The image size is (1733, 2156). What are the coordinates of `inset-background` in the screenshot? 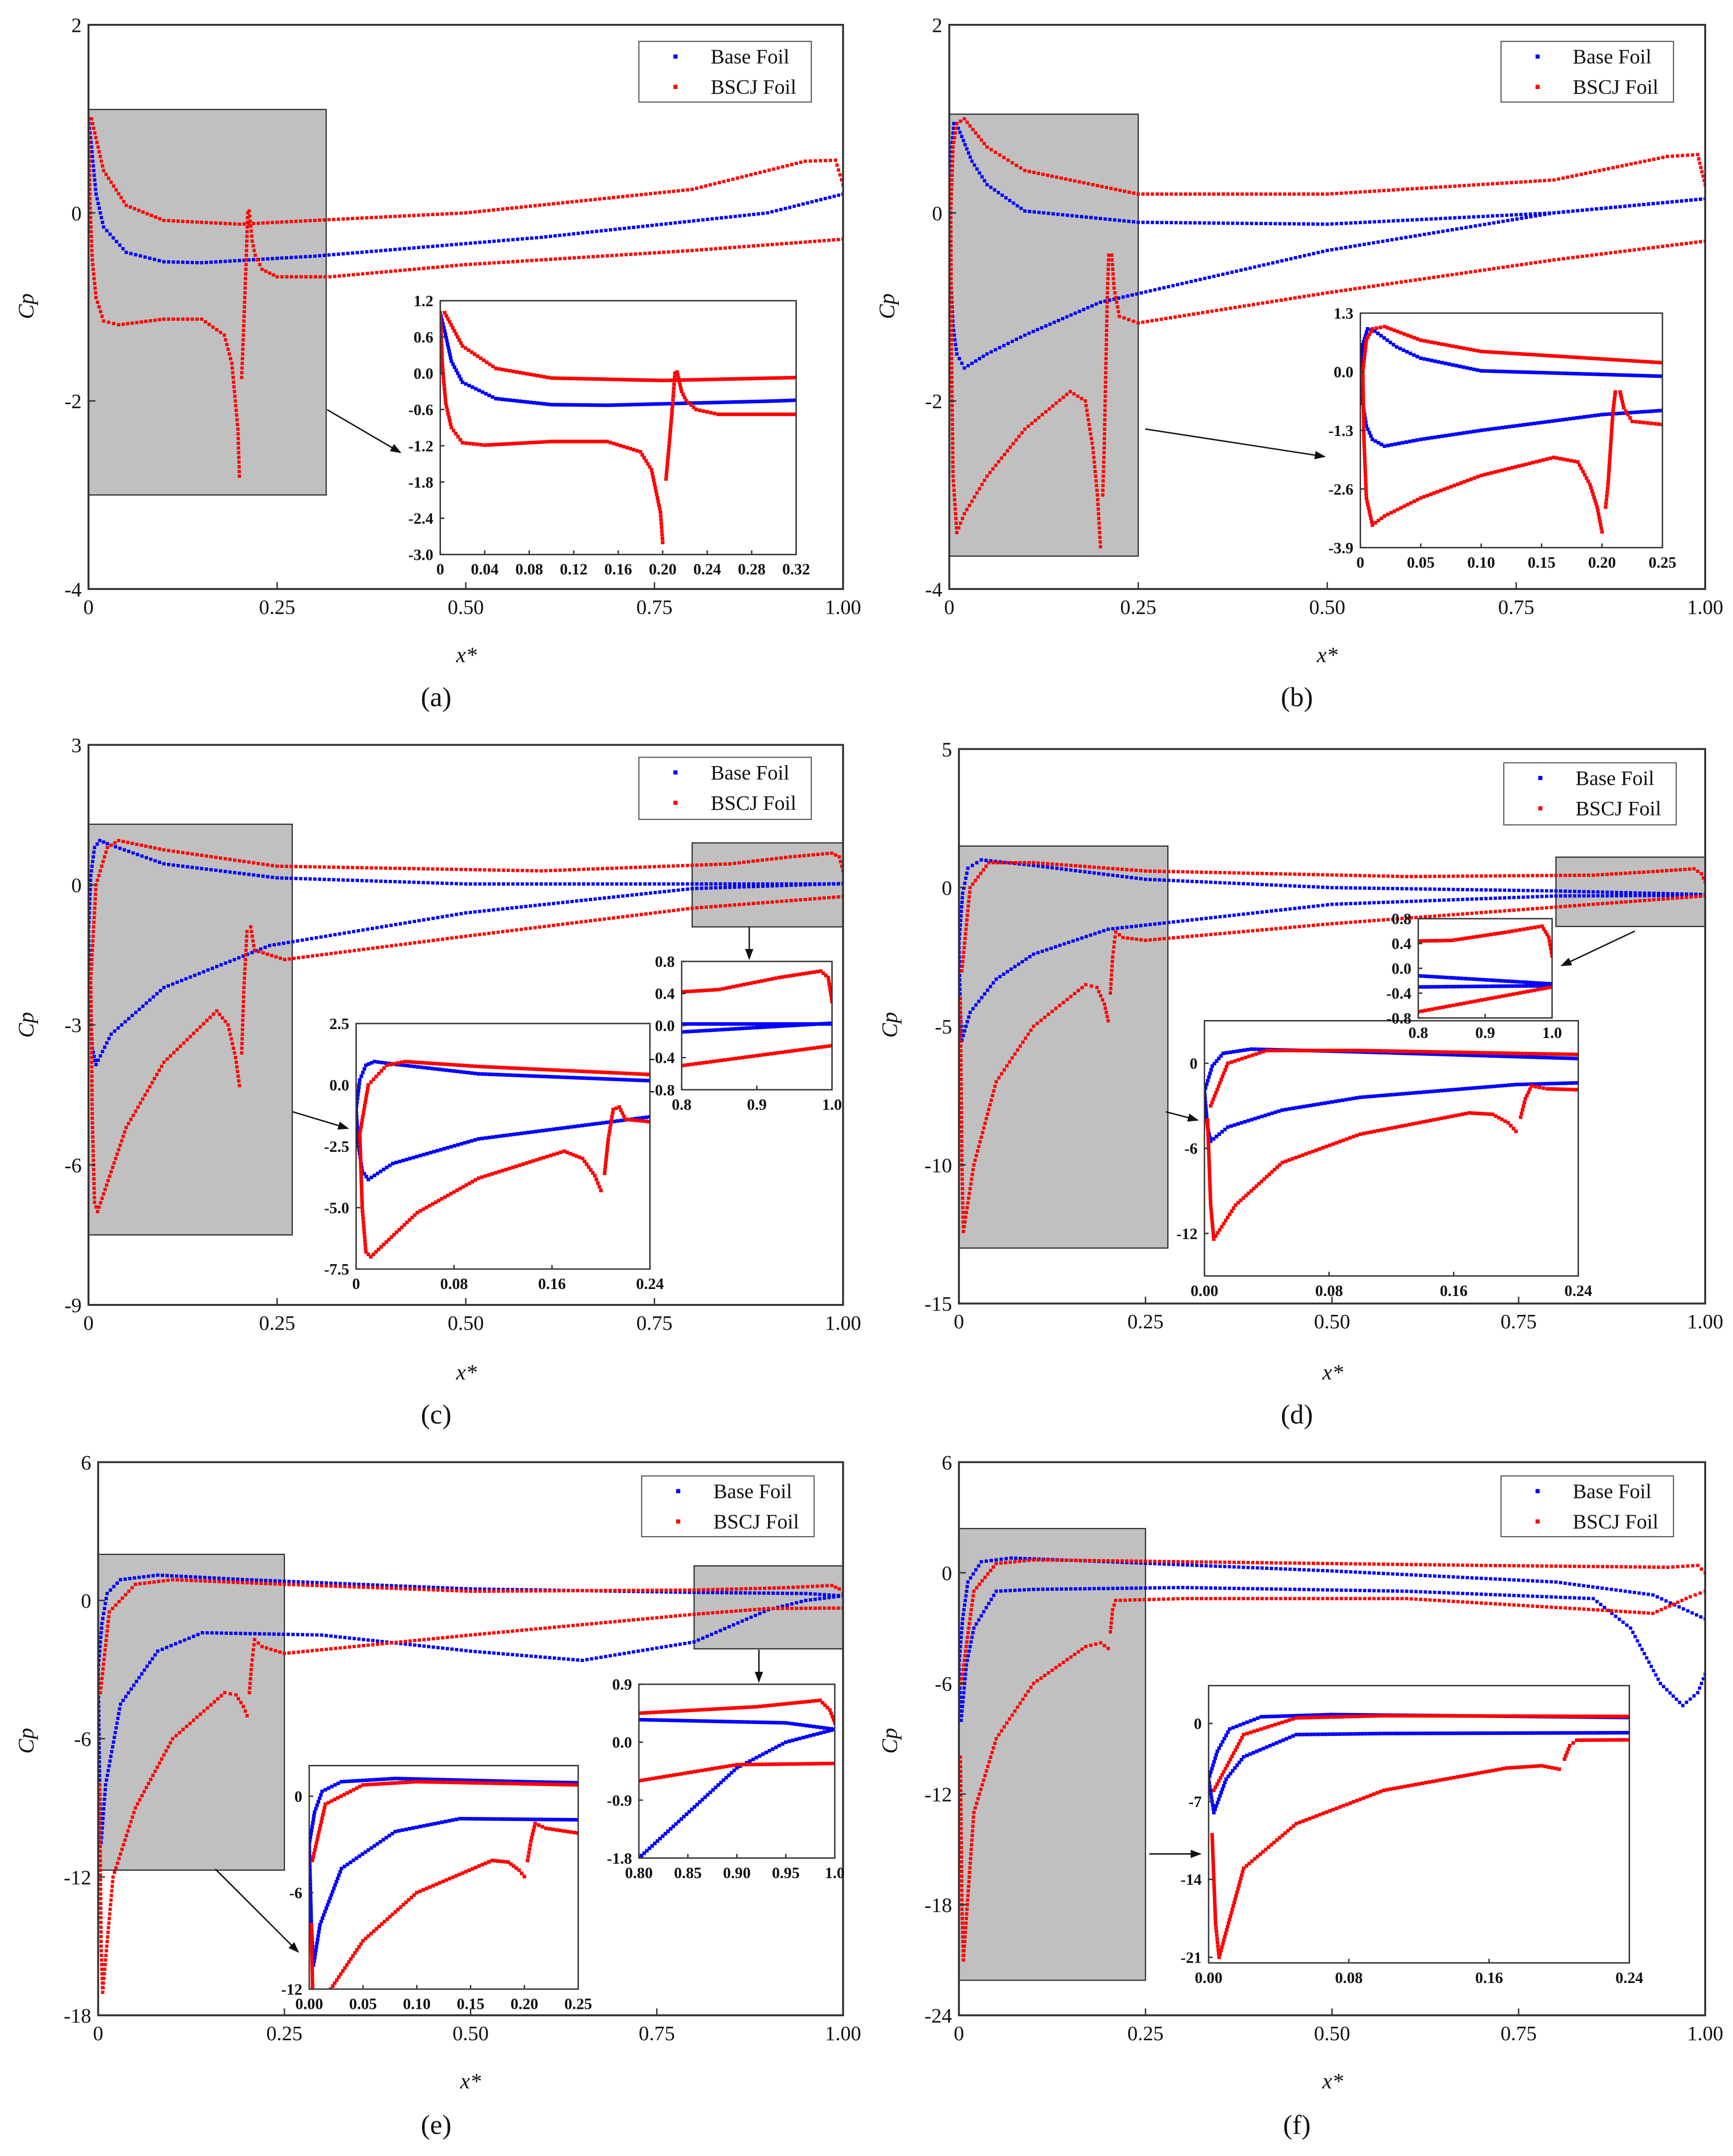 It's located at (618, 427).